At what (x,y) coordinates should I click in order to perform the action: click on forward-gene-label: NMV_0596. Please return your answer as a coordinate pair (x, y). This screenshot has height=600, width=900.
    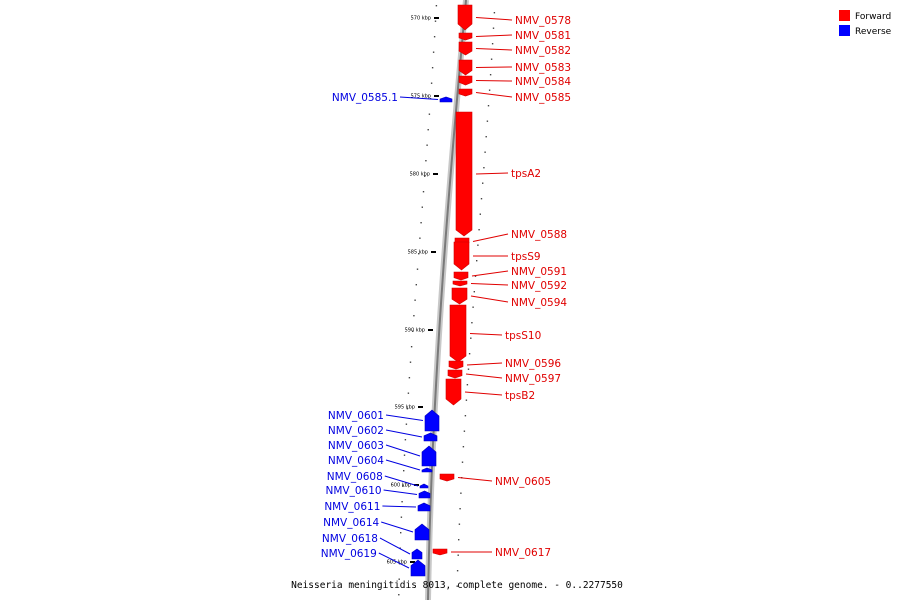
    Looking at the image, I should click on (533, 364).